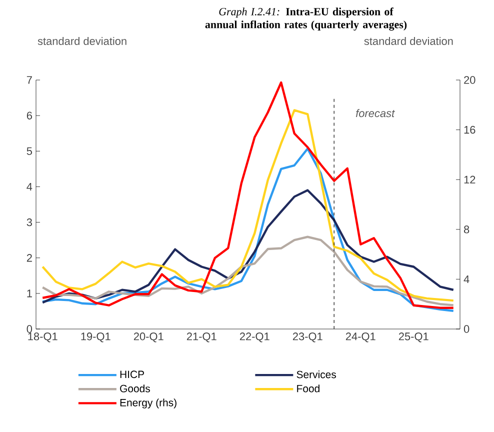 This screenshot has width=494, height=432. What do you see at coordinates (29, 116) in the screenshot?
I see `y-tick-label: 6` at bounding box center [29, 116].